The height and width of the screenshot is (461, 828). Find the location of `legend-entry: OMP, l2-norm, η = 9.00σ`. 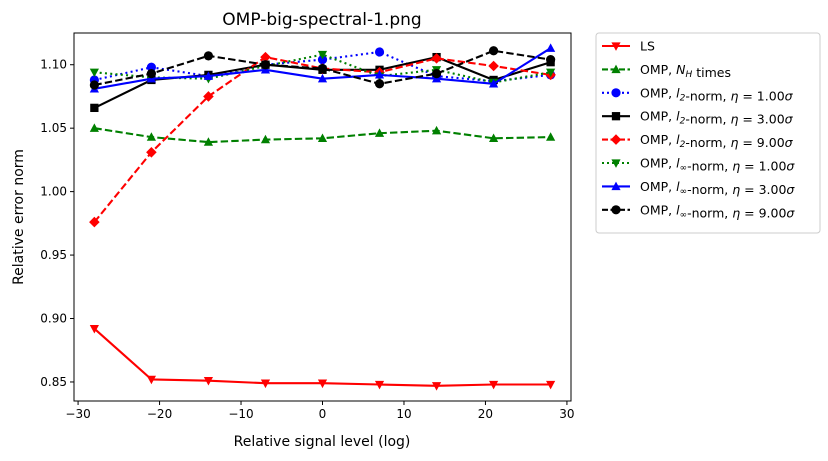

legend-entry: OMP, l2-norm, η = 9.00σ is located at coordinates (698, 141).